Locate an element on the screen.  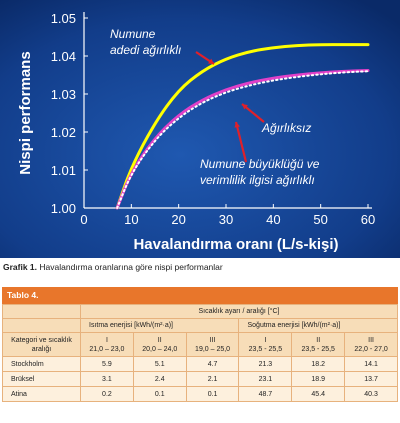
row-city: Brüksel is located at coordinates (41, 379).